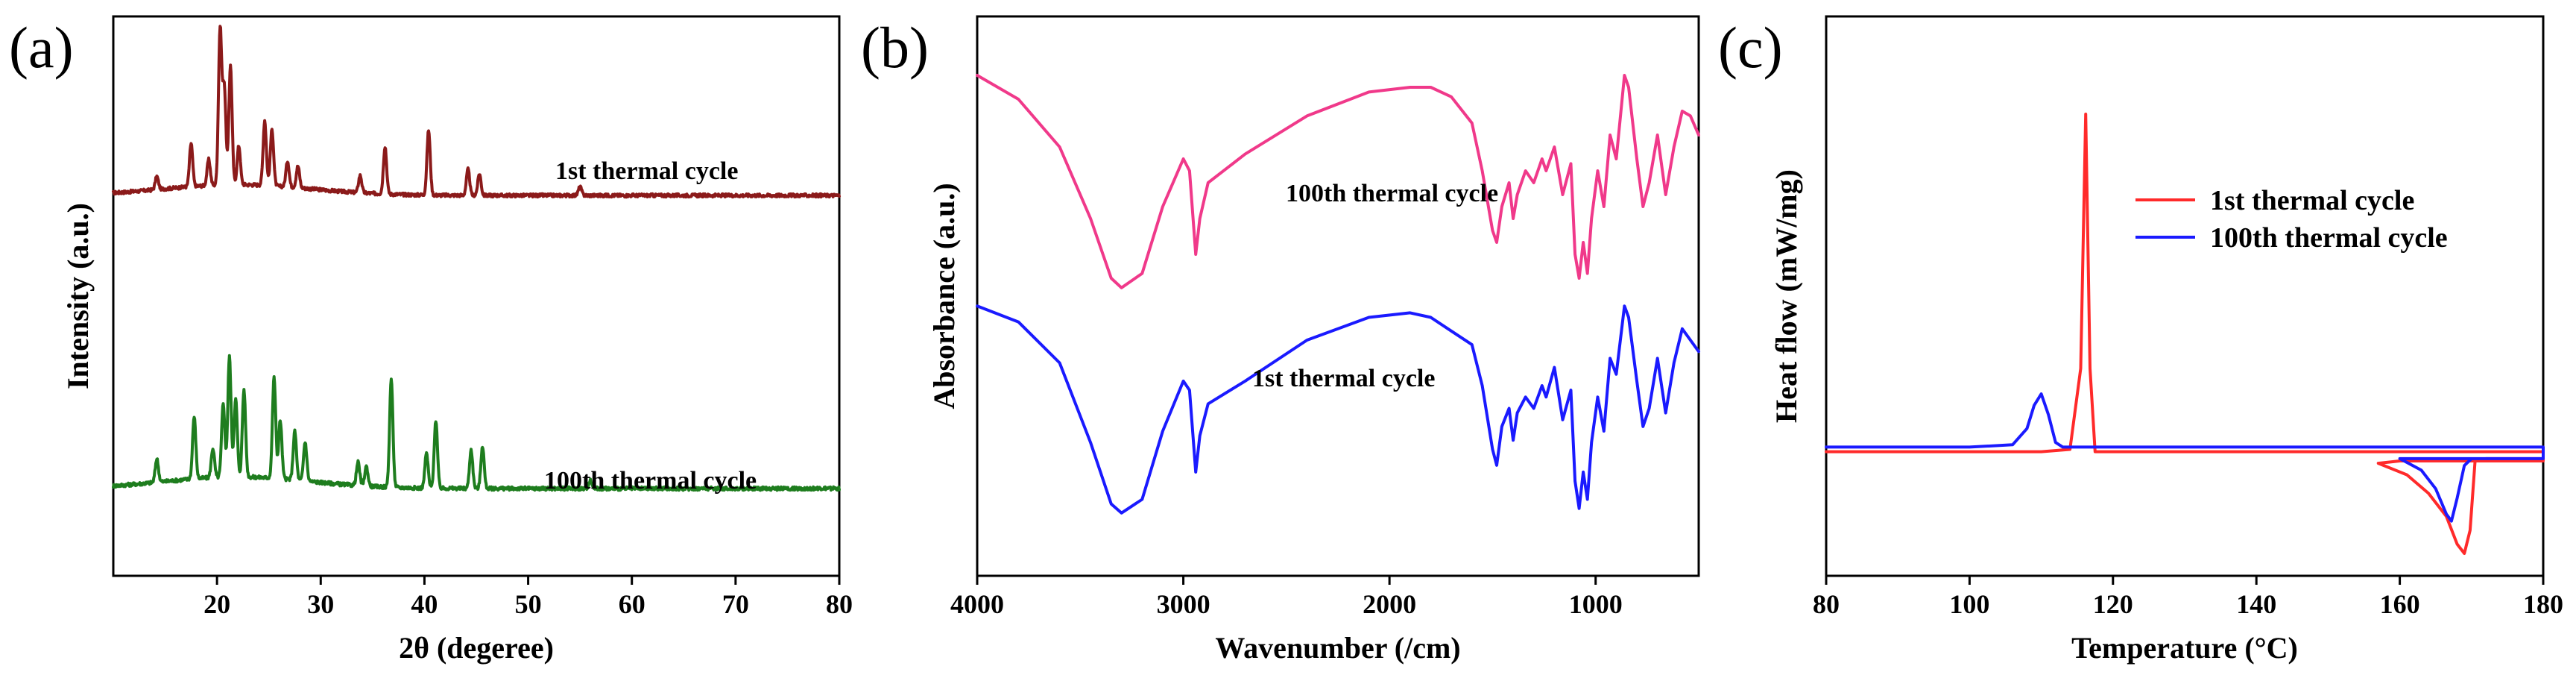 The image size is (2576, 678). What do you see at coordinates (1390, 604) in the screenshot?
I see `b-x-tick-label: 2000` at bounding box center [1390, 604].